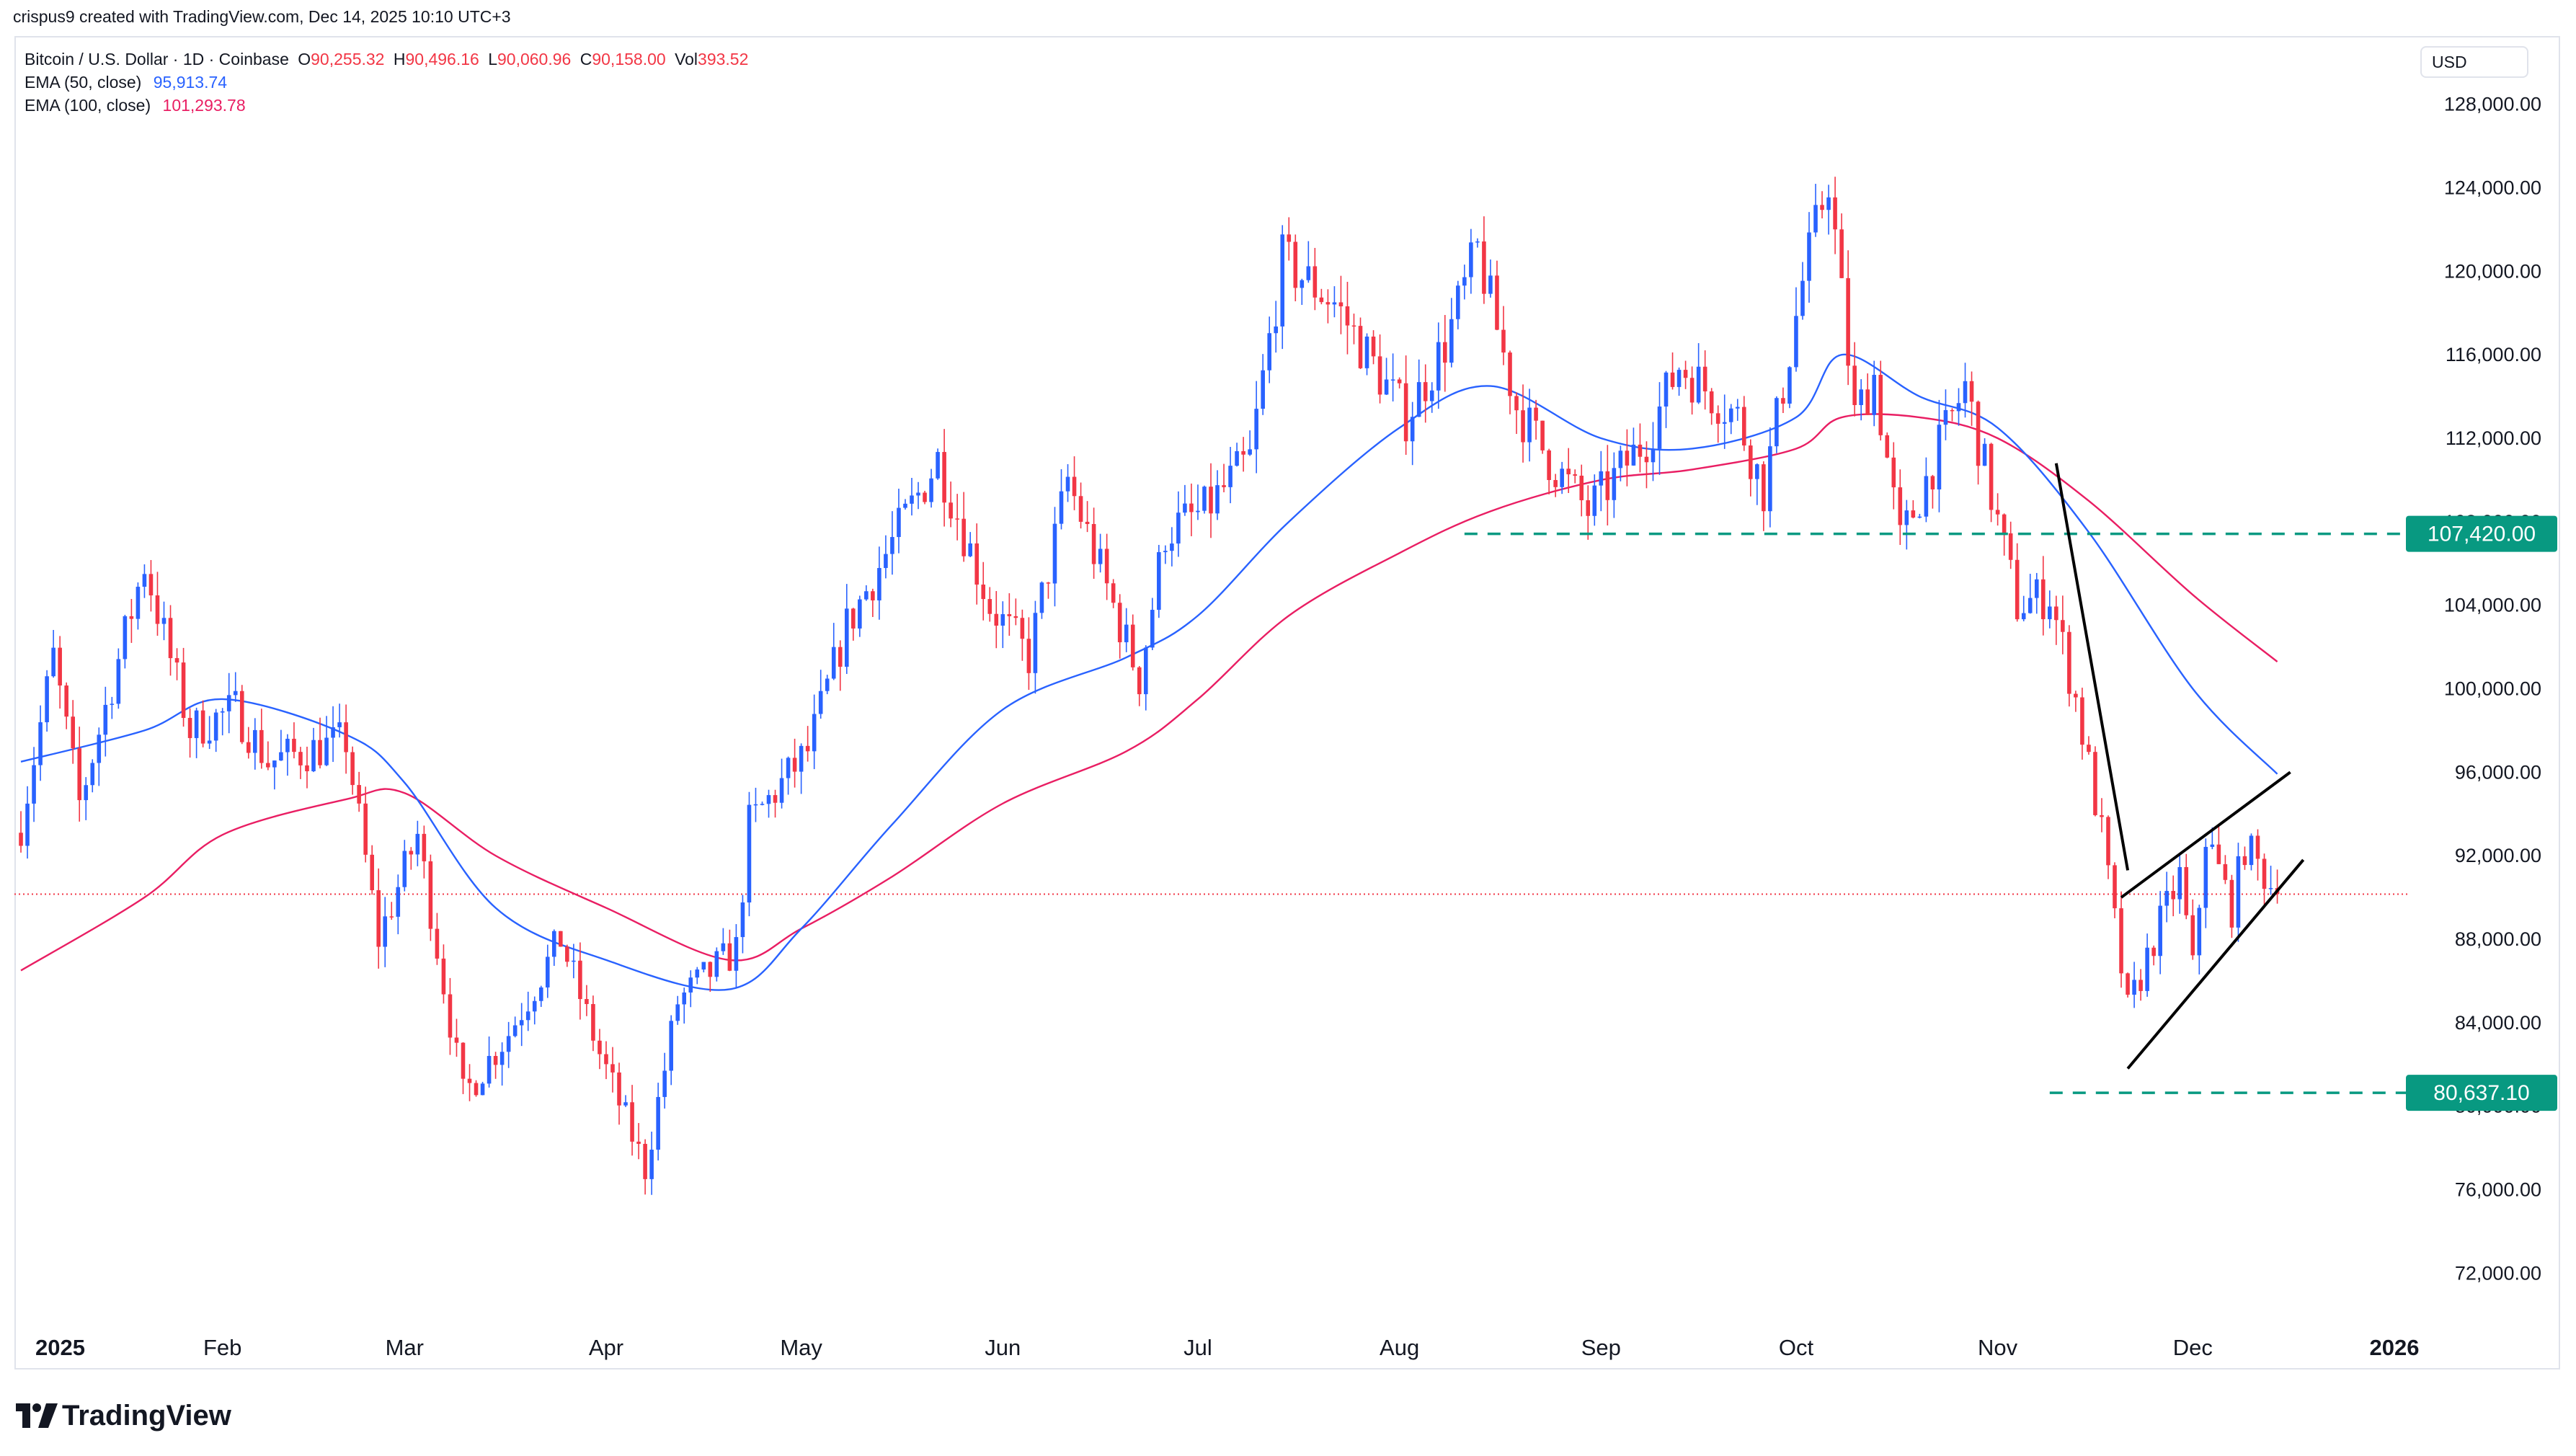 The width and height of the screenshot is (2576, 1456). I want to click on level-badge-bg, so click(2481, 533).